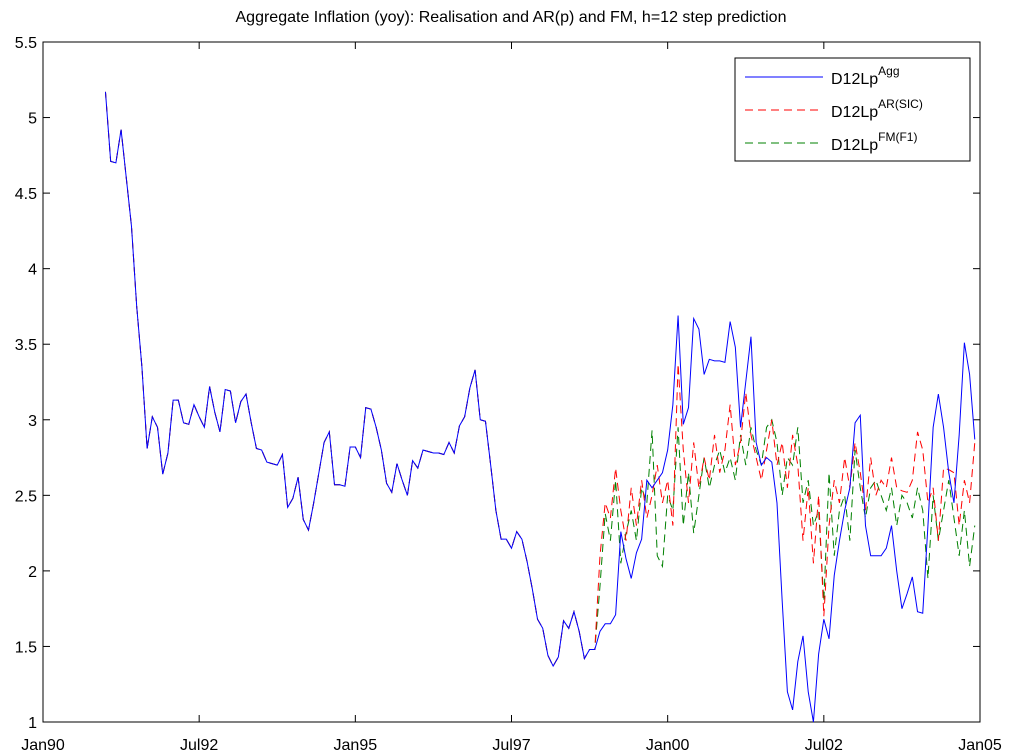 The height and width of the screenshot is (756, 1019). What do you see at coordinates (824, 745) in the screenshot?
I see `x-tick-label: Jul02` at bounding box center [824, 745].